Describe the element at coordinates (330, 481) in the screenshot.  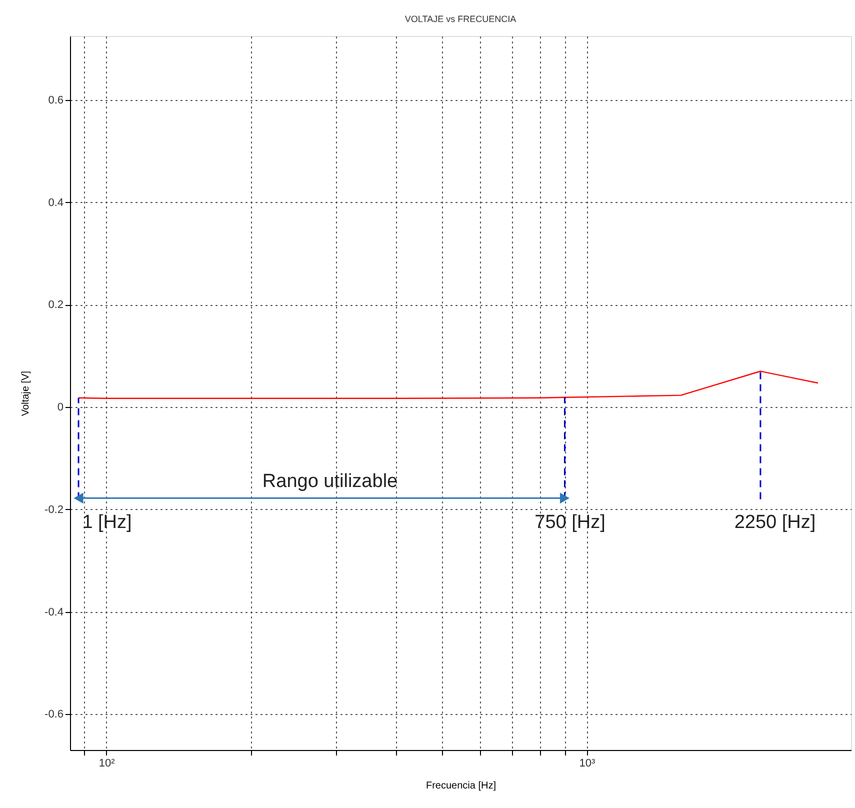
I see `annotation: Rango utilizable` at that location.